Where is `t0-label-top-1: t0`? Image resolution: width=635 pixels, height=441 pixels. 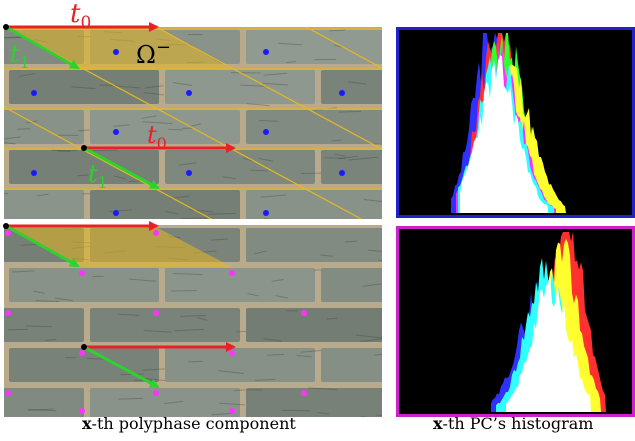
t0-label-top-1: t0 is located at coordinates (80, 16).